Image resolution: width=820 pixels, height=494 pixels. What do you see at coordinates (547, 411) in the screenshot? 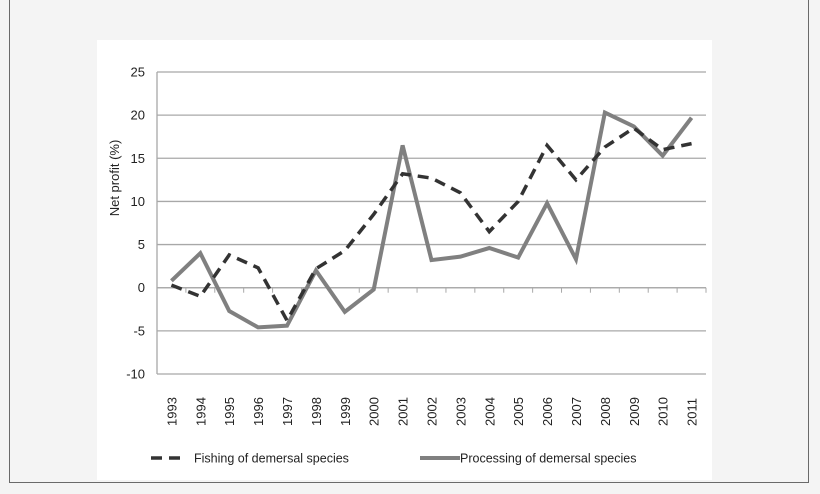
I see `x-tick-label: 2006` at bounding box center [547, 411].